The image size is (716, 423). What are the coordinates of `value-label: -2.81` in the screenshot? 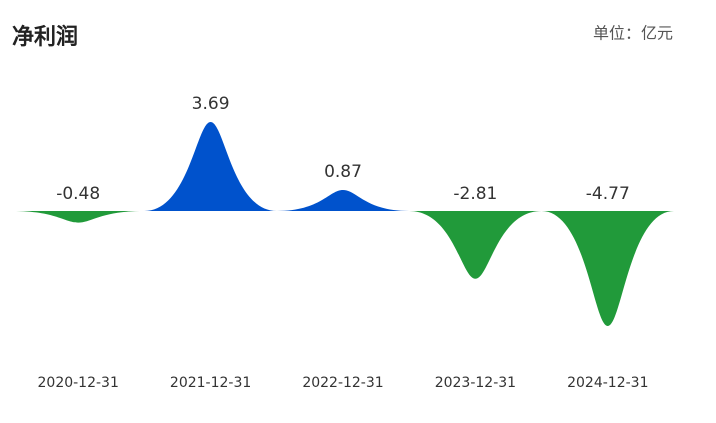 It's located at (475, 194).